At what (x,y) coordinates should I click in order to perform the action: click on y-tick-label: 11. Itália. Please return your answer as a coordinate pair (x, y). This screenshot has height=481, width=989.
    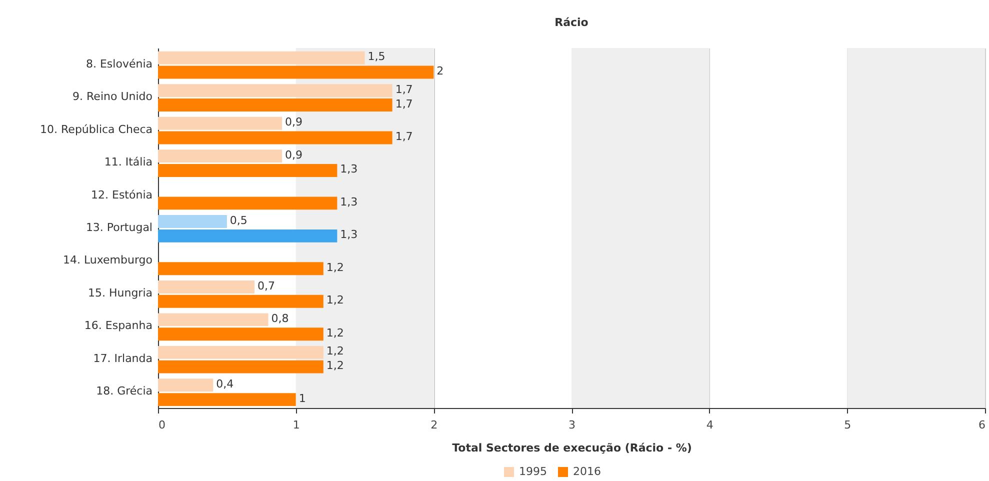
    Looking at the image, I should click on (128, 162).